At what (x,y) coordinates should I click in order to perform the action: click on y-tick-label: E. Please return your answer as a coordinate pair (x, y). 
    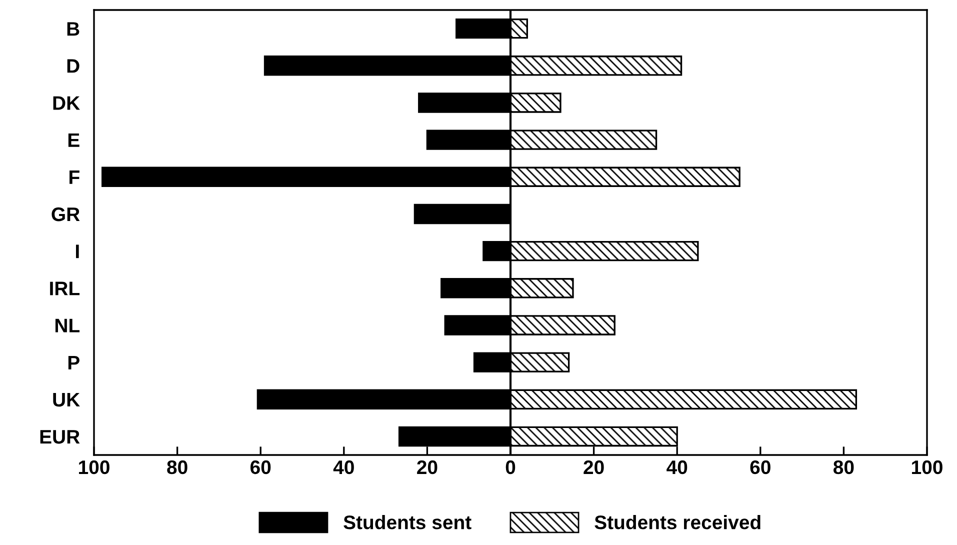
    Looking at the image, I should click on (74, 140).